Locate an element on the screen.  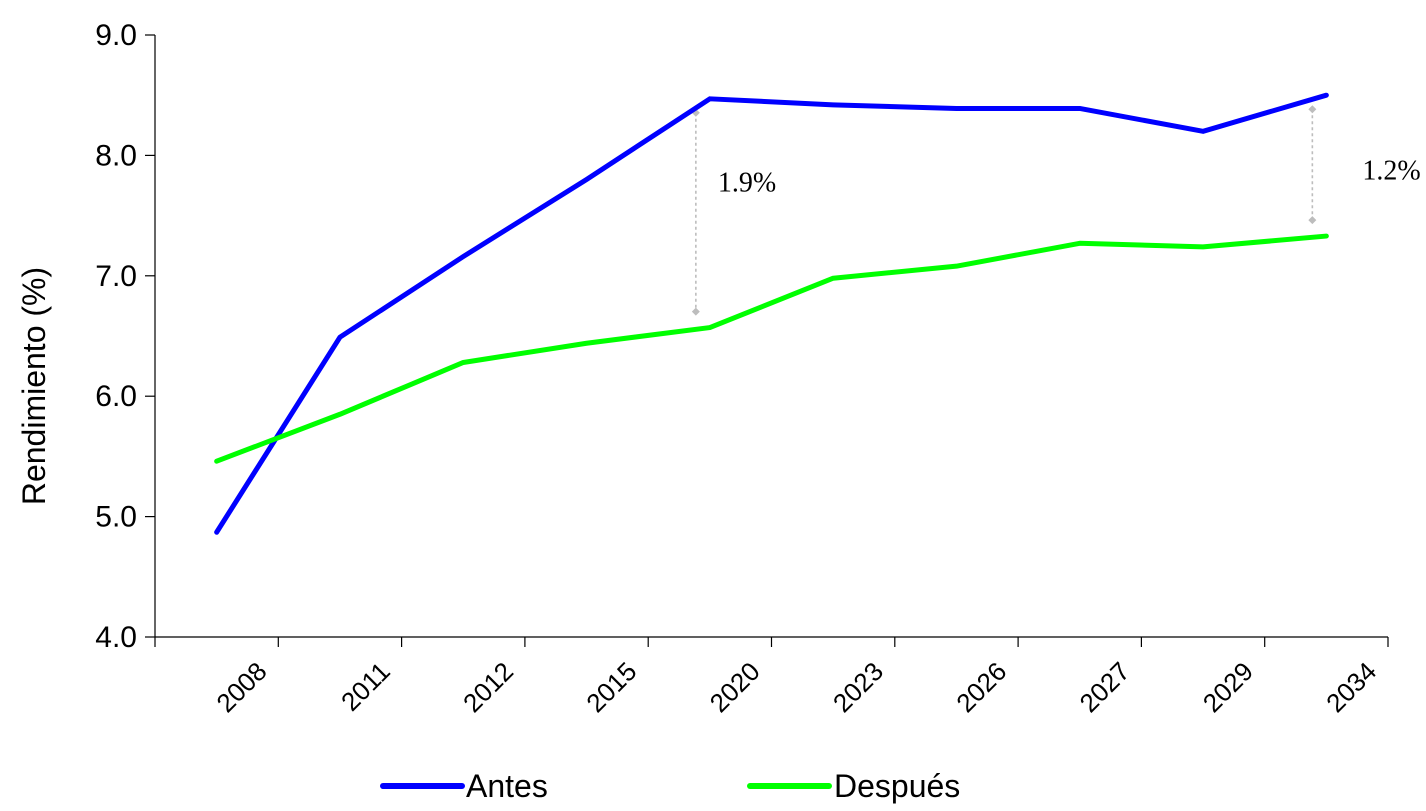
y-tick-label: 6.0 is located at coordinates (116, 396).